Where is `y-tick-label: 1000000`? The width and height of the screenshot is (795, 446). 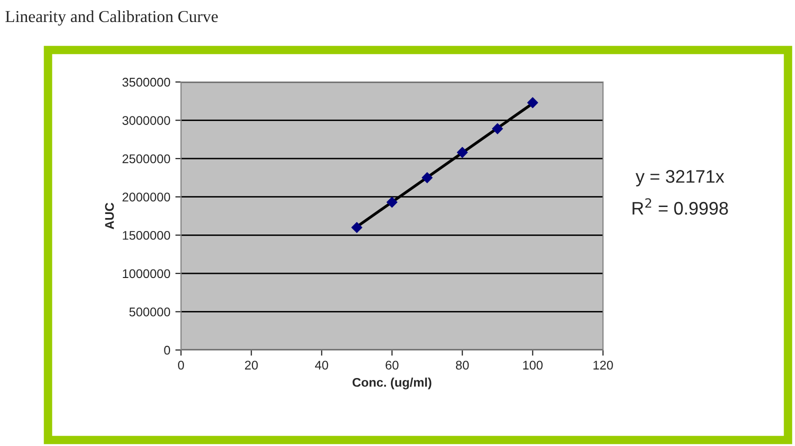 y-tick-label: 1000000 is located at coordinates (146, 273).